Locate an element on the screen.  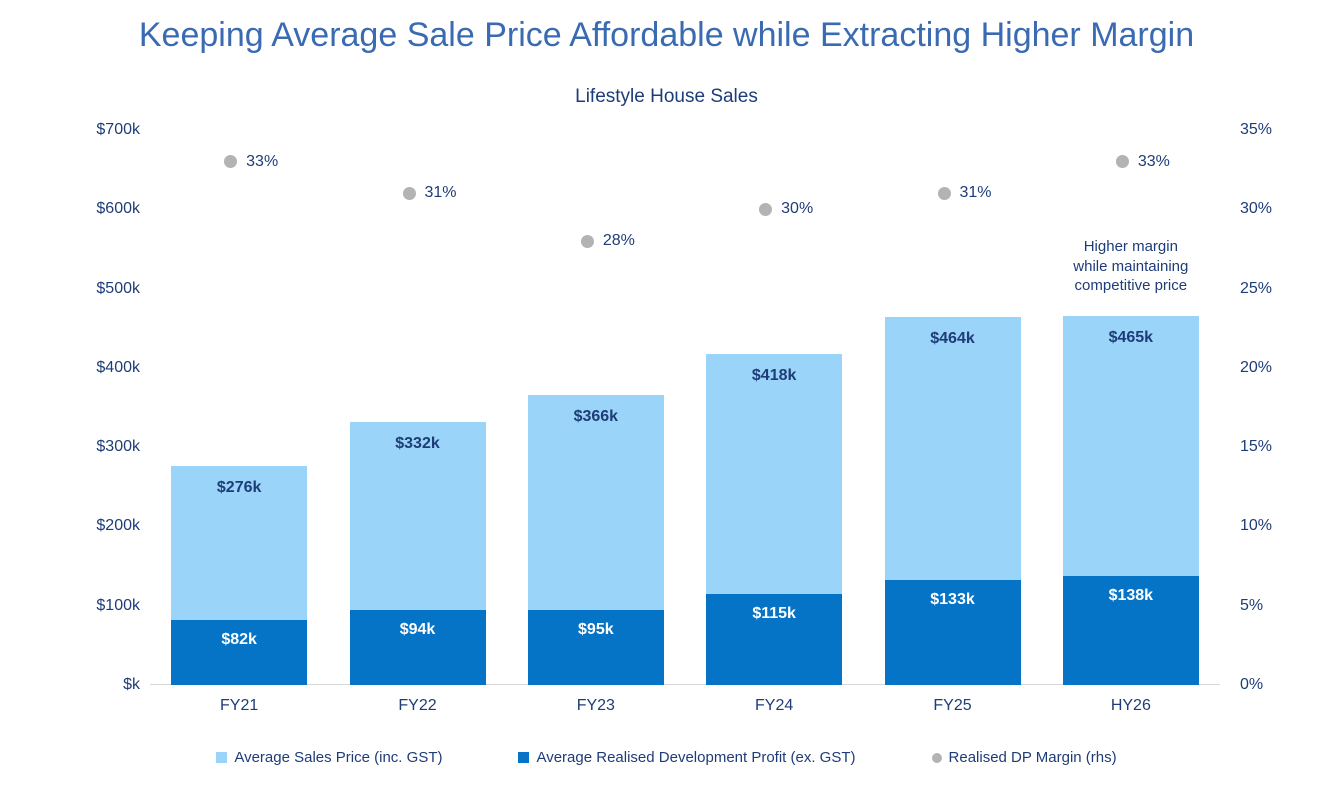
left-axis-tick: $100k is located at coordinates (118, 605).